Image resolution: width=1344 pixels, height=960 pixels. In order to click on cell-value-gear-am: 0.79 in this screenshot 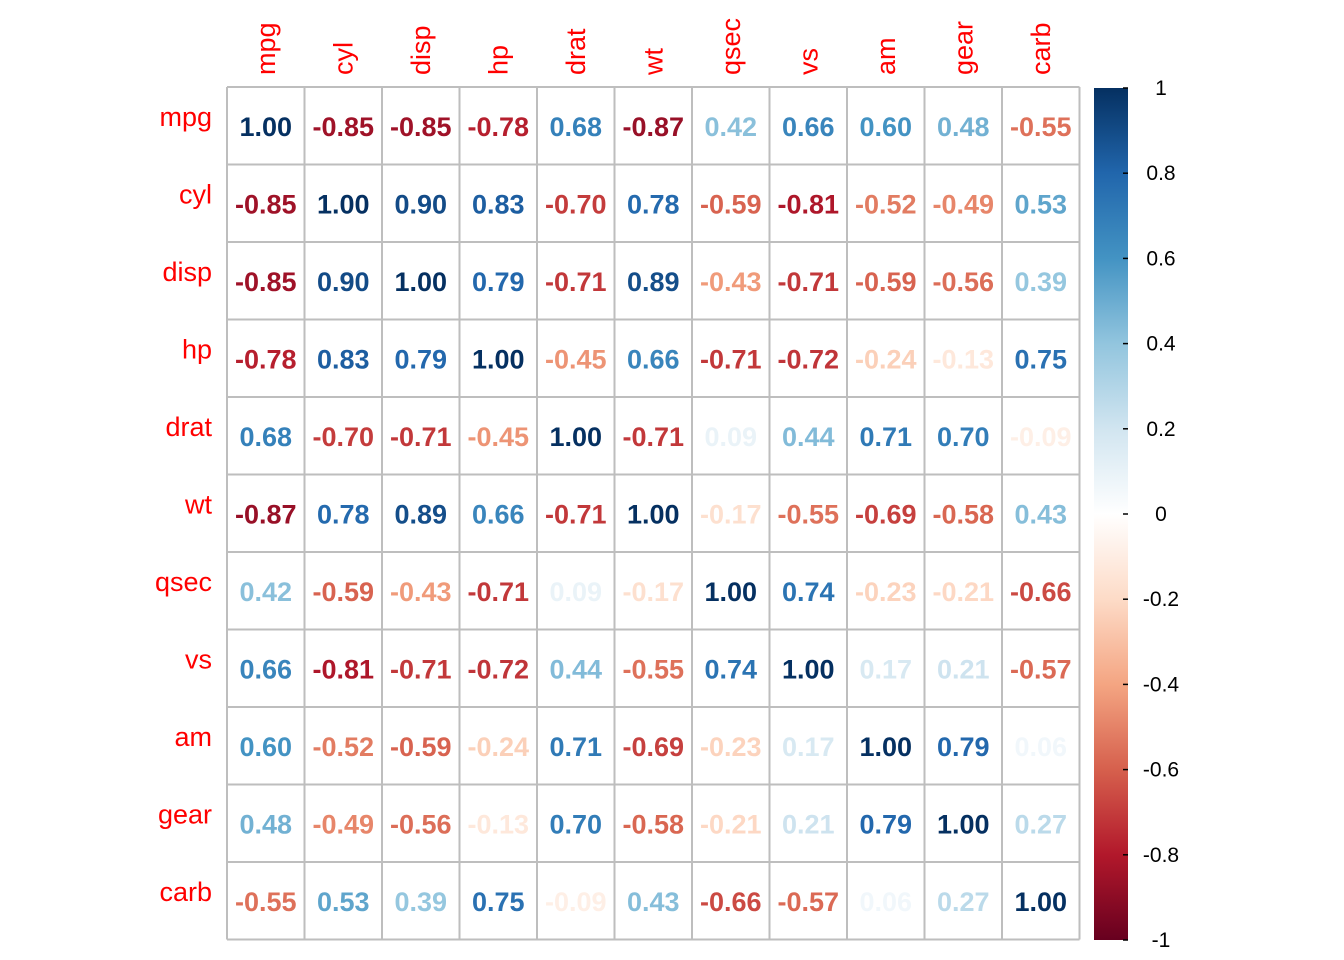, I will do `click(885, 824)`.